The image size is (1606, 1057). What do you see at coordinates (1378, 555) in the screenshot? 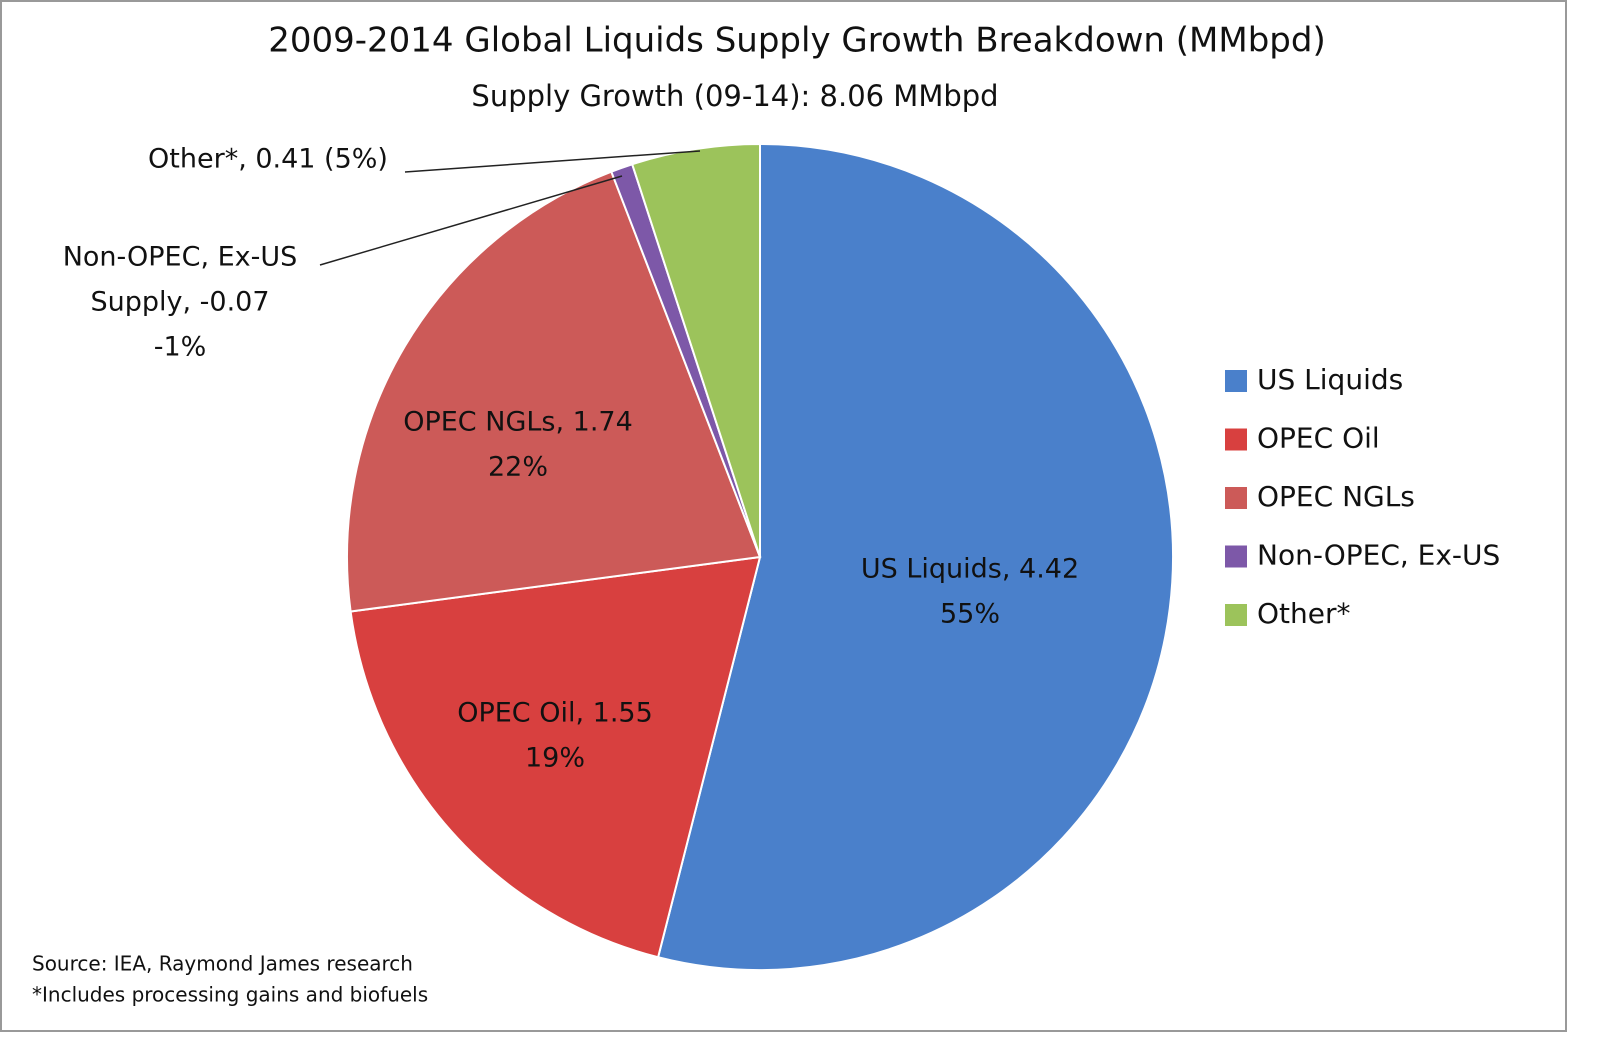
I see `legend-label: Non-OPEC, Ex-US` at bounding box center [1378, 555].